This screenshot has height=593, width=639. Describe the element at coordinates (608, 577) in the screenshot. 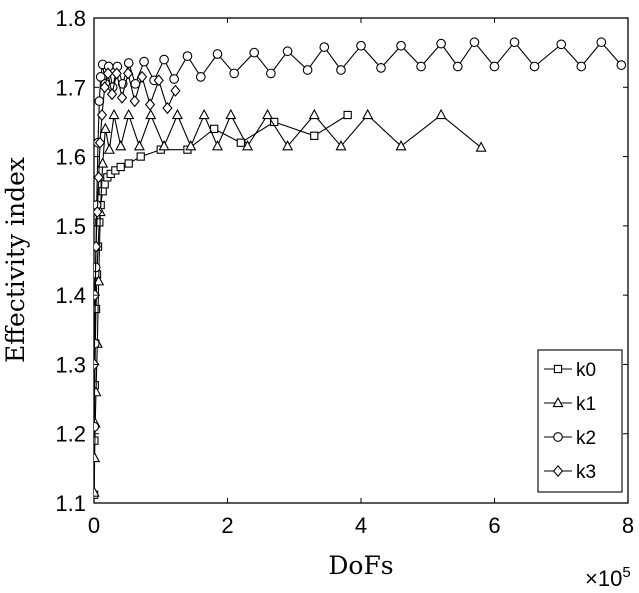

I see `x-multiplier-label: ×10⁵` at that location.